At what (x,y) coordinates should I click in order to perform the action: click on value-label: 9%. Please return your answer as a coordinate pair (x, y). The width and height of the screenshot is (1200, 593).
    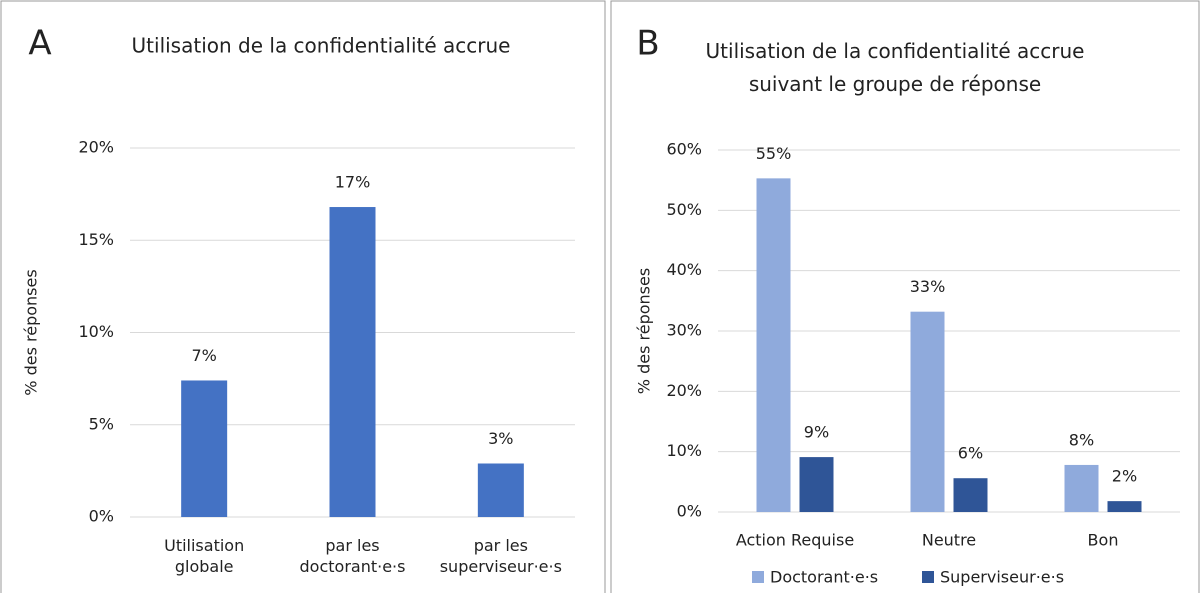
    Looking at the image, I should click on (816, 432).